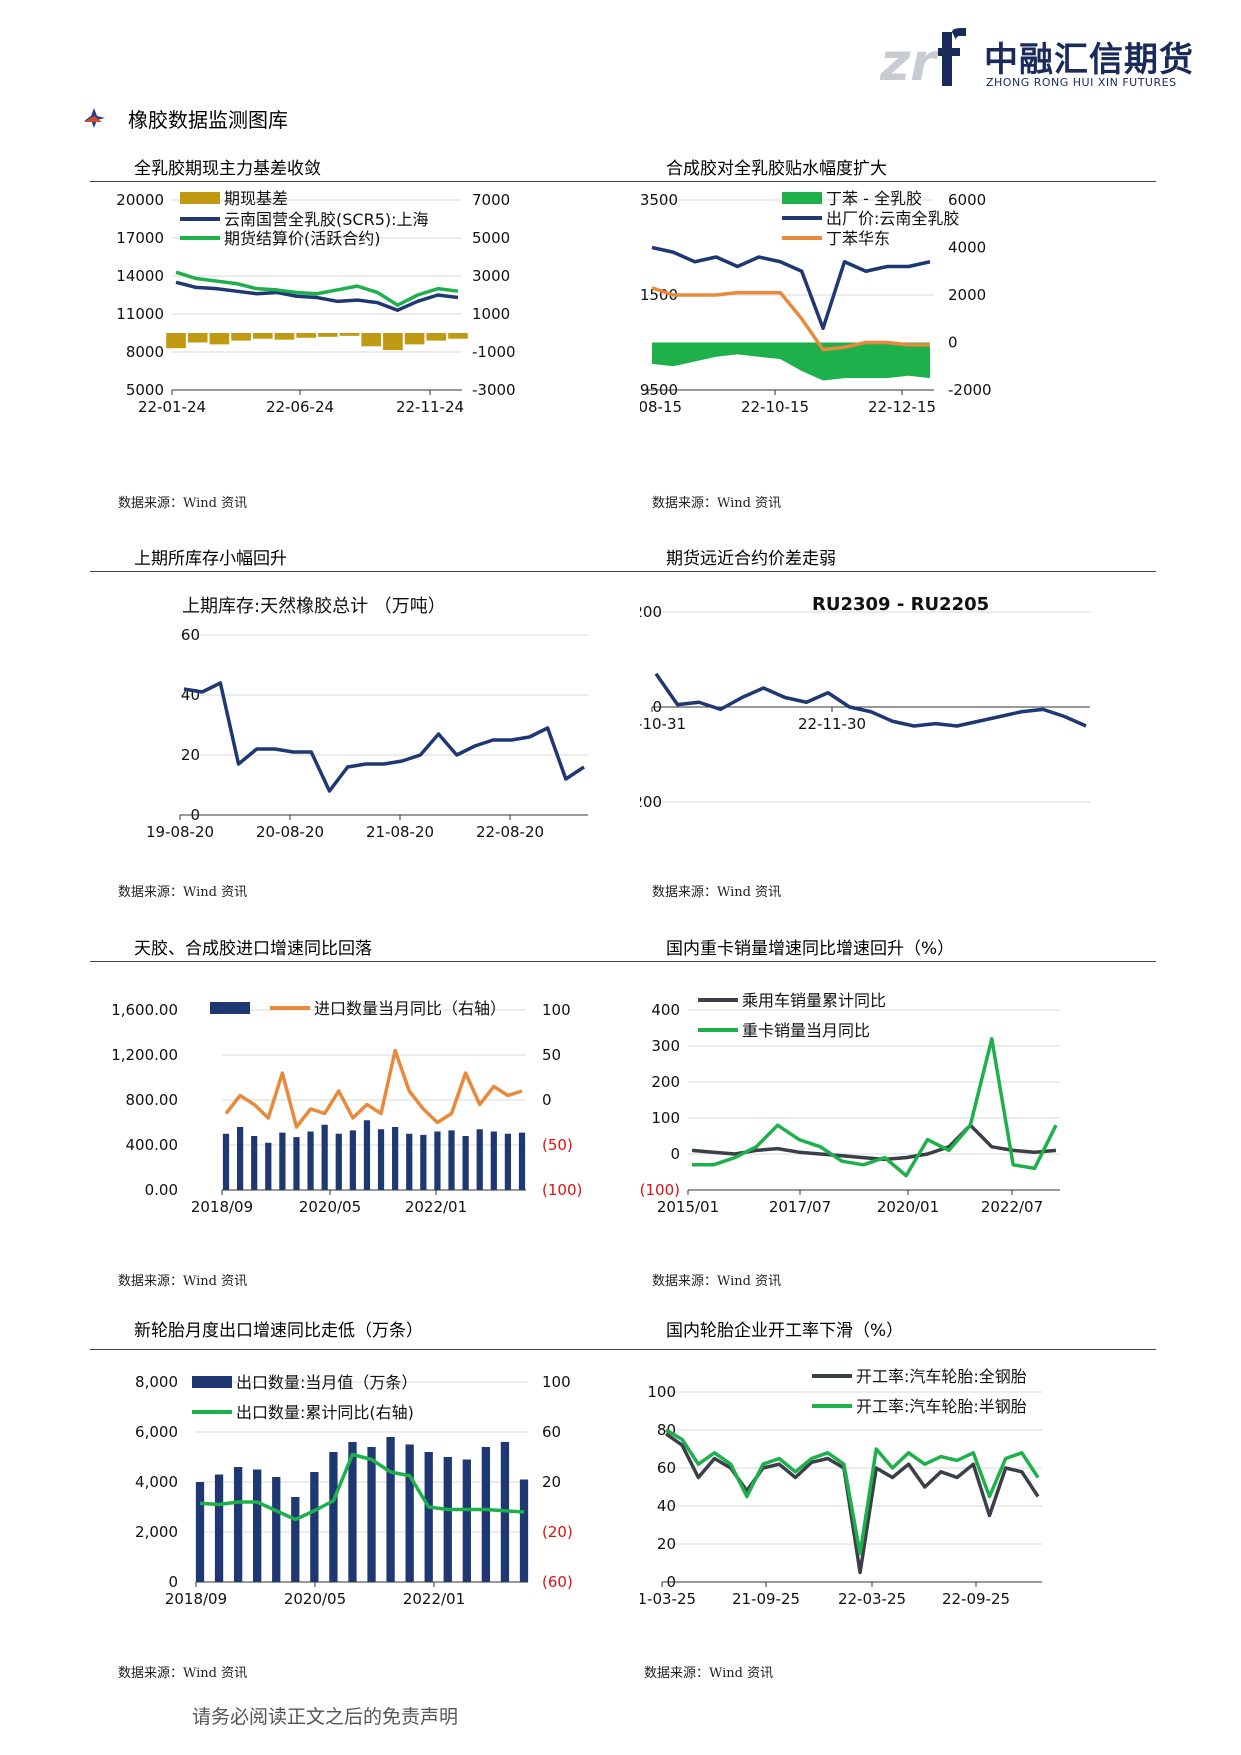  What do you see at coordinates (1012, 1207) in the screenshot?
I see `x-tick-label: 2022/07` at bounding box center [1012, 1207].